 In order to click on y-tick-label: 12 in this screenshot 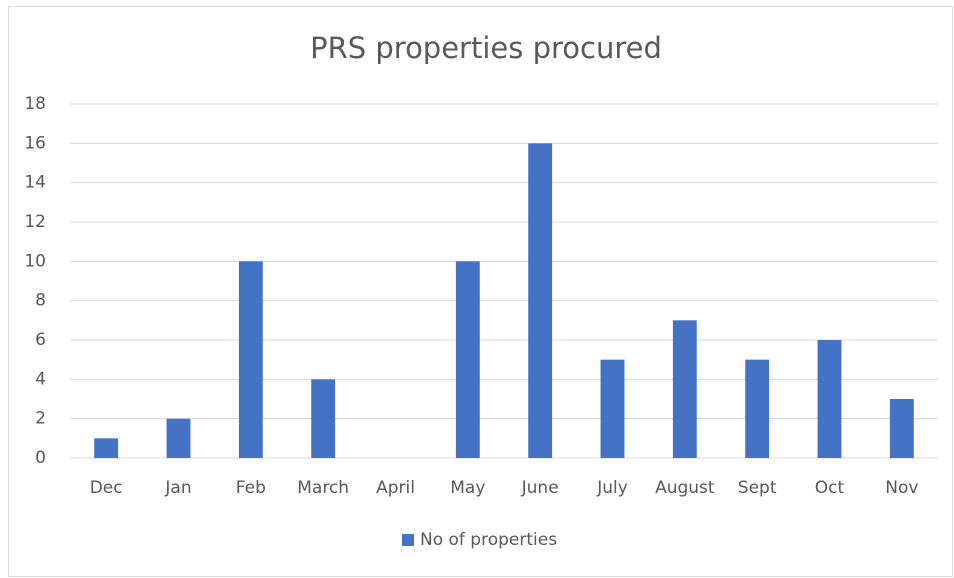, I will do `click(35, 222)`.